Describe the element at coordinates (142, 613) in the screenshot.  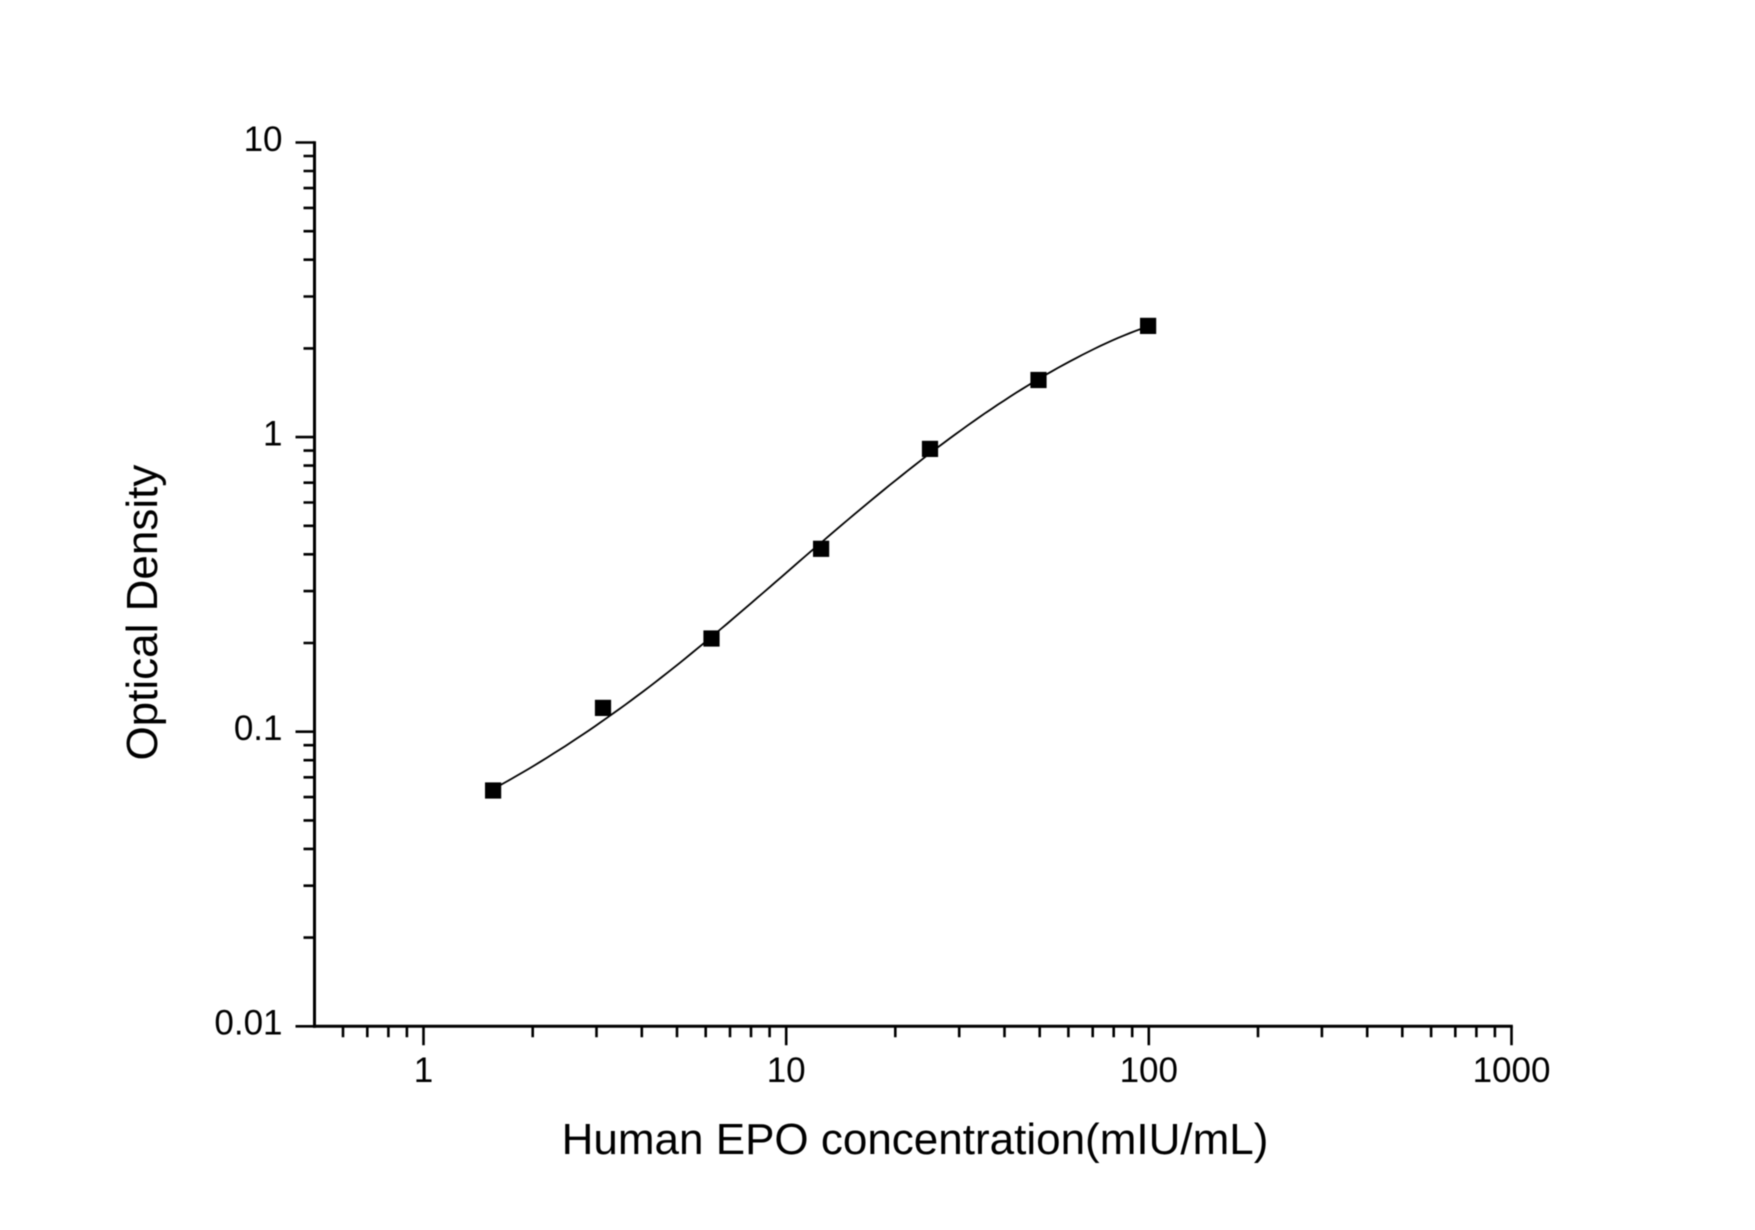
I see `svg-text: Optical Density` at that location.